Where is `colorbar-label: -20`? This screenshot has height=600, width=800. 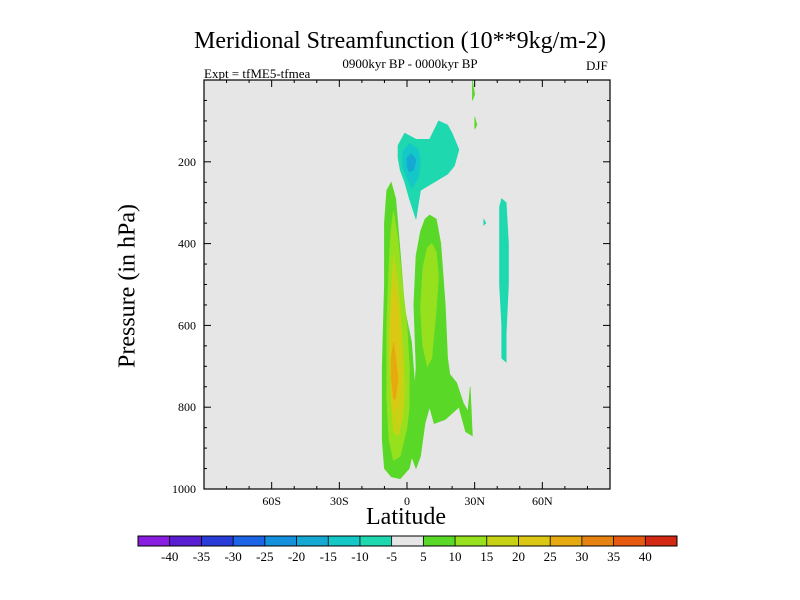 colorbar-label: -20 is located at coordinates (296, 556).